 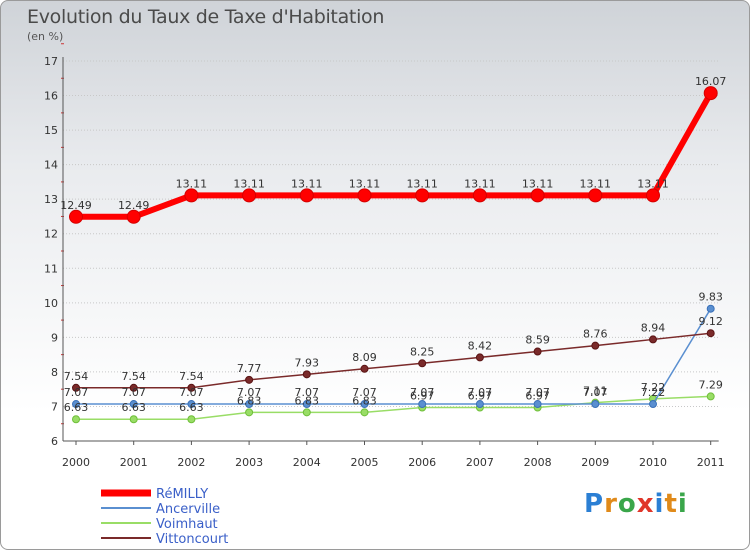 I want to click on legend-label: RéMILLY, so click(x=182, y=494).